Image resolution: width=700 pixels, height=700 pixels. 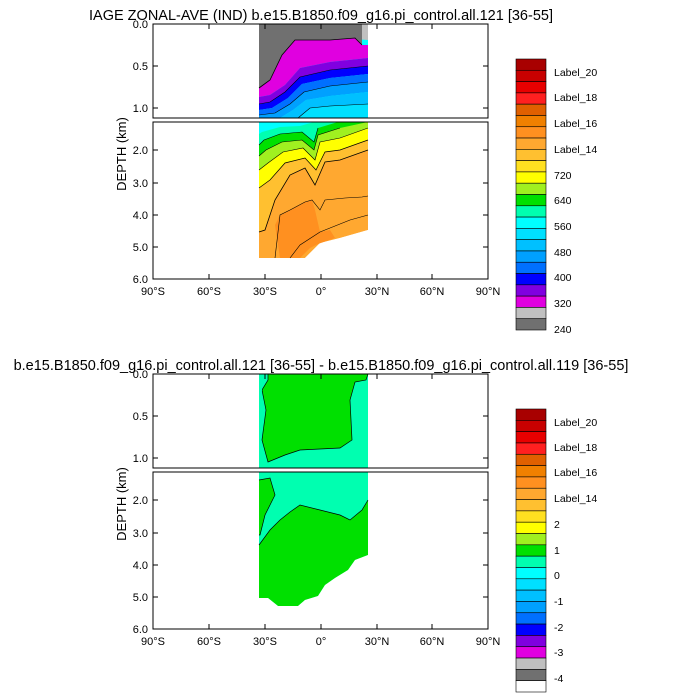 I want to click on x-tick-label: 60°S, so click(x=209, y=292).